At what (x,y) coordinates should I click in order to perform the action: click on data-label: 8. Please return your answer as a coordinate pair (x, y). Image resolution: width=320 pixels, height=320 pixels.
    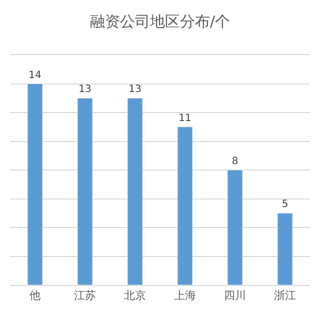
    Looking at the image, I should click on (235, 161).